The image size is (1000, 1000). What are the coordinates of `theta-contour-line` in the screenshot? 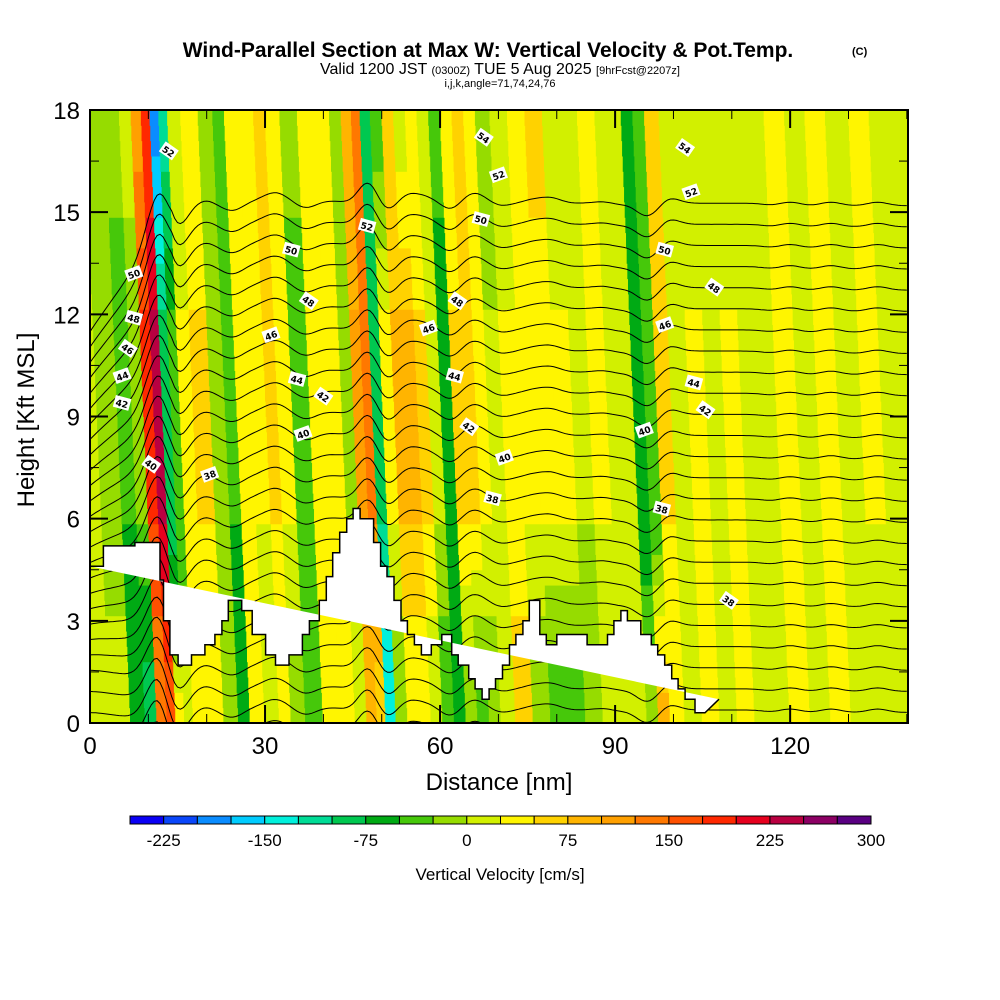 It's located at (498, 349).